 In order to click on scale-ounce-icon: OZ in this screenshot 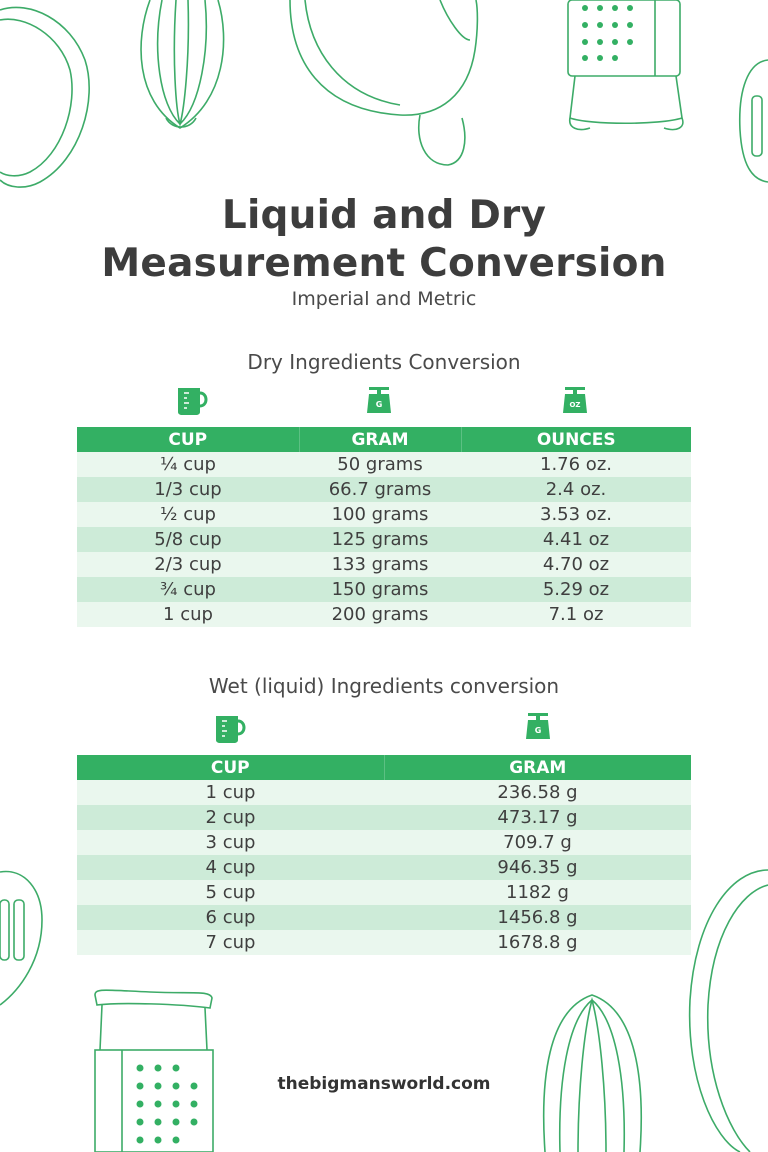, I will do `click(575, 400)`.